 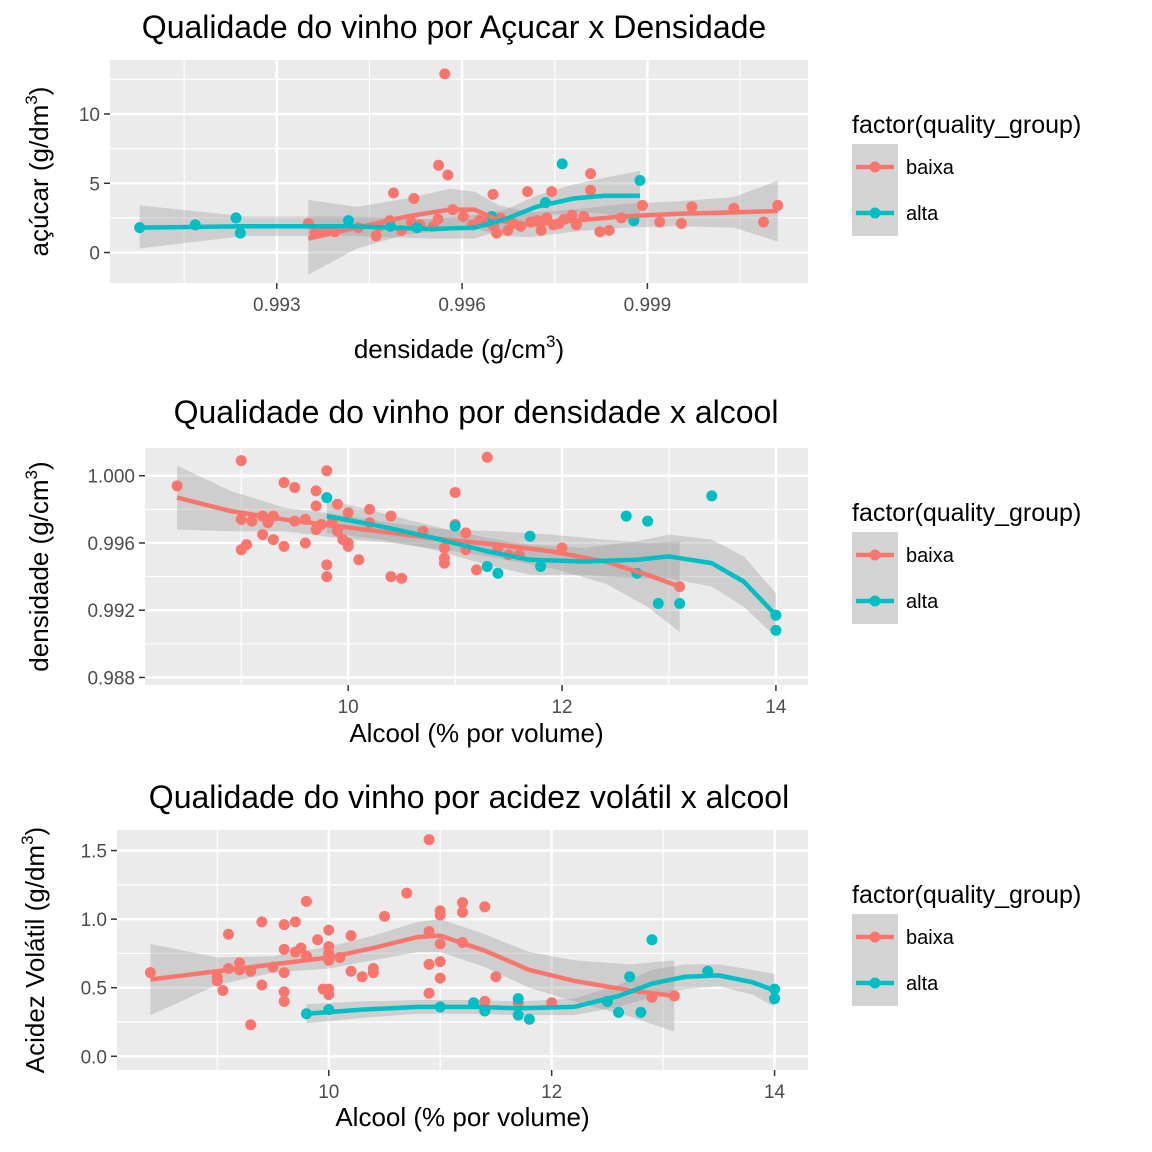 What do you see at coordinates (34, 950) in the screenshot?
I see `y-axis-title: Acidez Volátil (g/dm3)` at bounding box center [34, 950].